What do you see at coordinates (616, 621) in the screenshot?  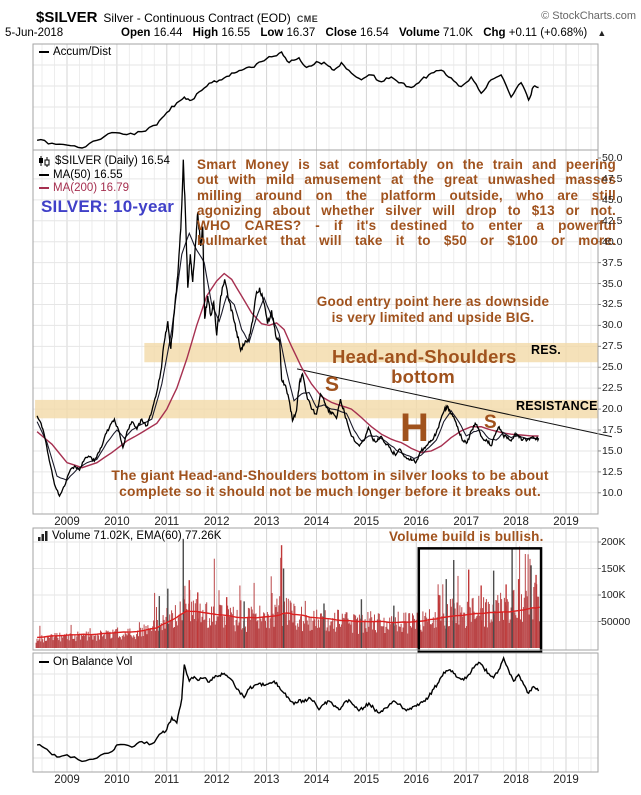 I see `axis-tick: 50000` at bounding box center [616, 621].